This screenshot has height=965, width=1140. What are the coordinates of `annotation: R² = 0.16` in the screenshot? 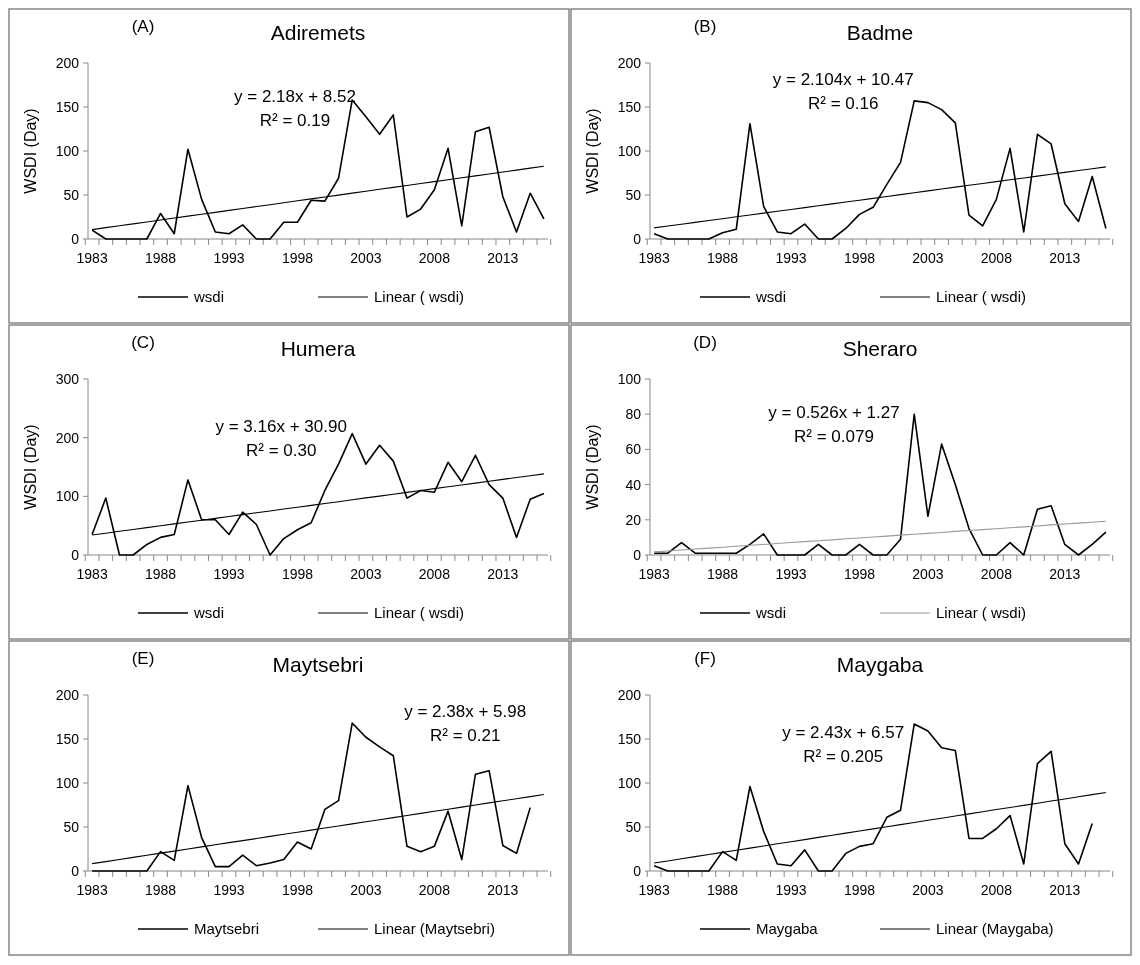 It's located at (843, 103).